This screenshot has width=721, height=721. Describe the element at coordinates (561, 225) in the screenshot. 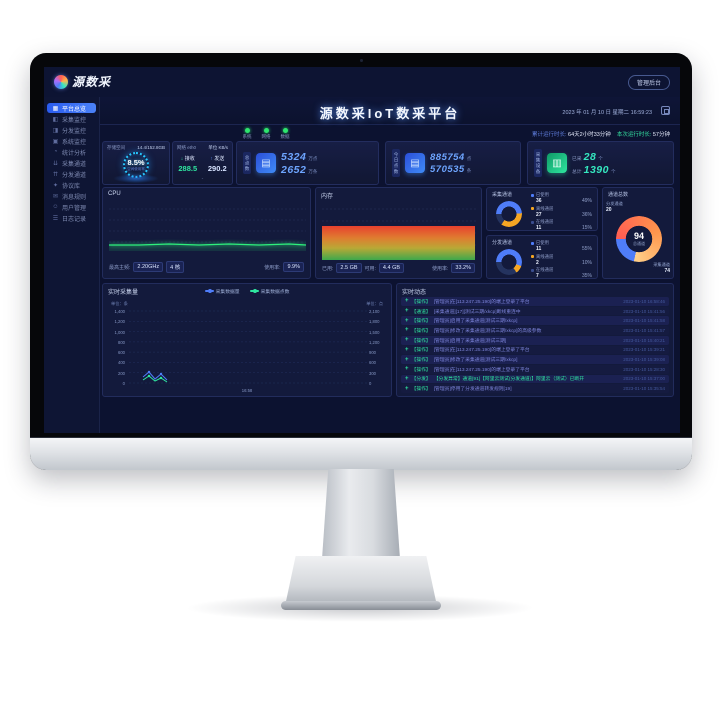

I see `legend-item: 在线通道 11 15%` at that location.